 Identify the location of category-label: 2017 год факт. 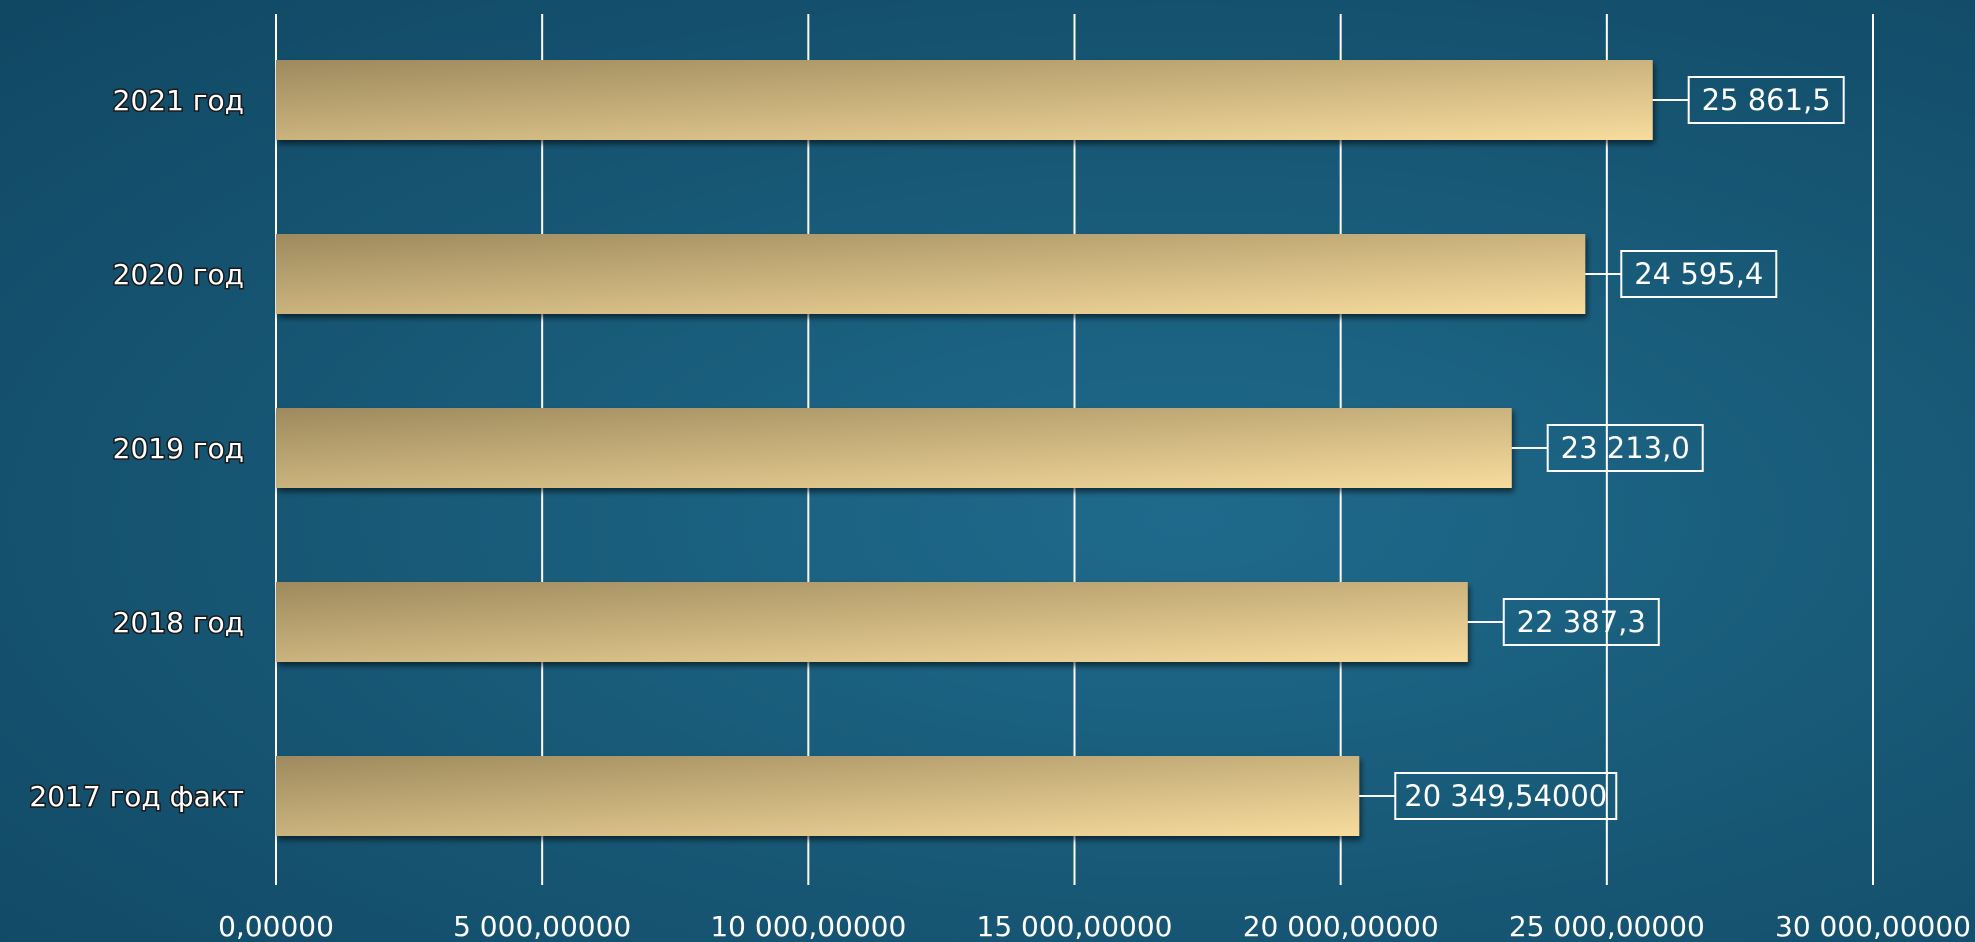
(136, 796).